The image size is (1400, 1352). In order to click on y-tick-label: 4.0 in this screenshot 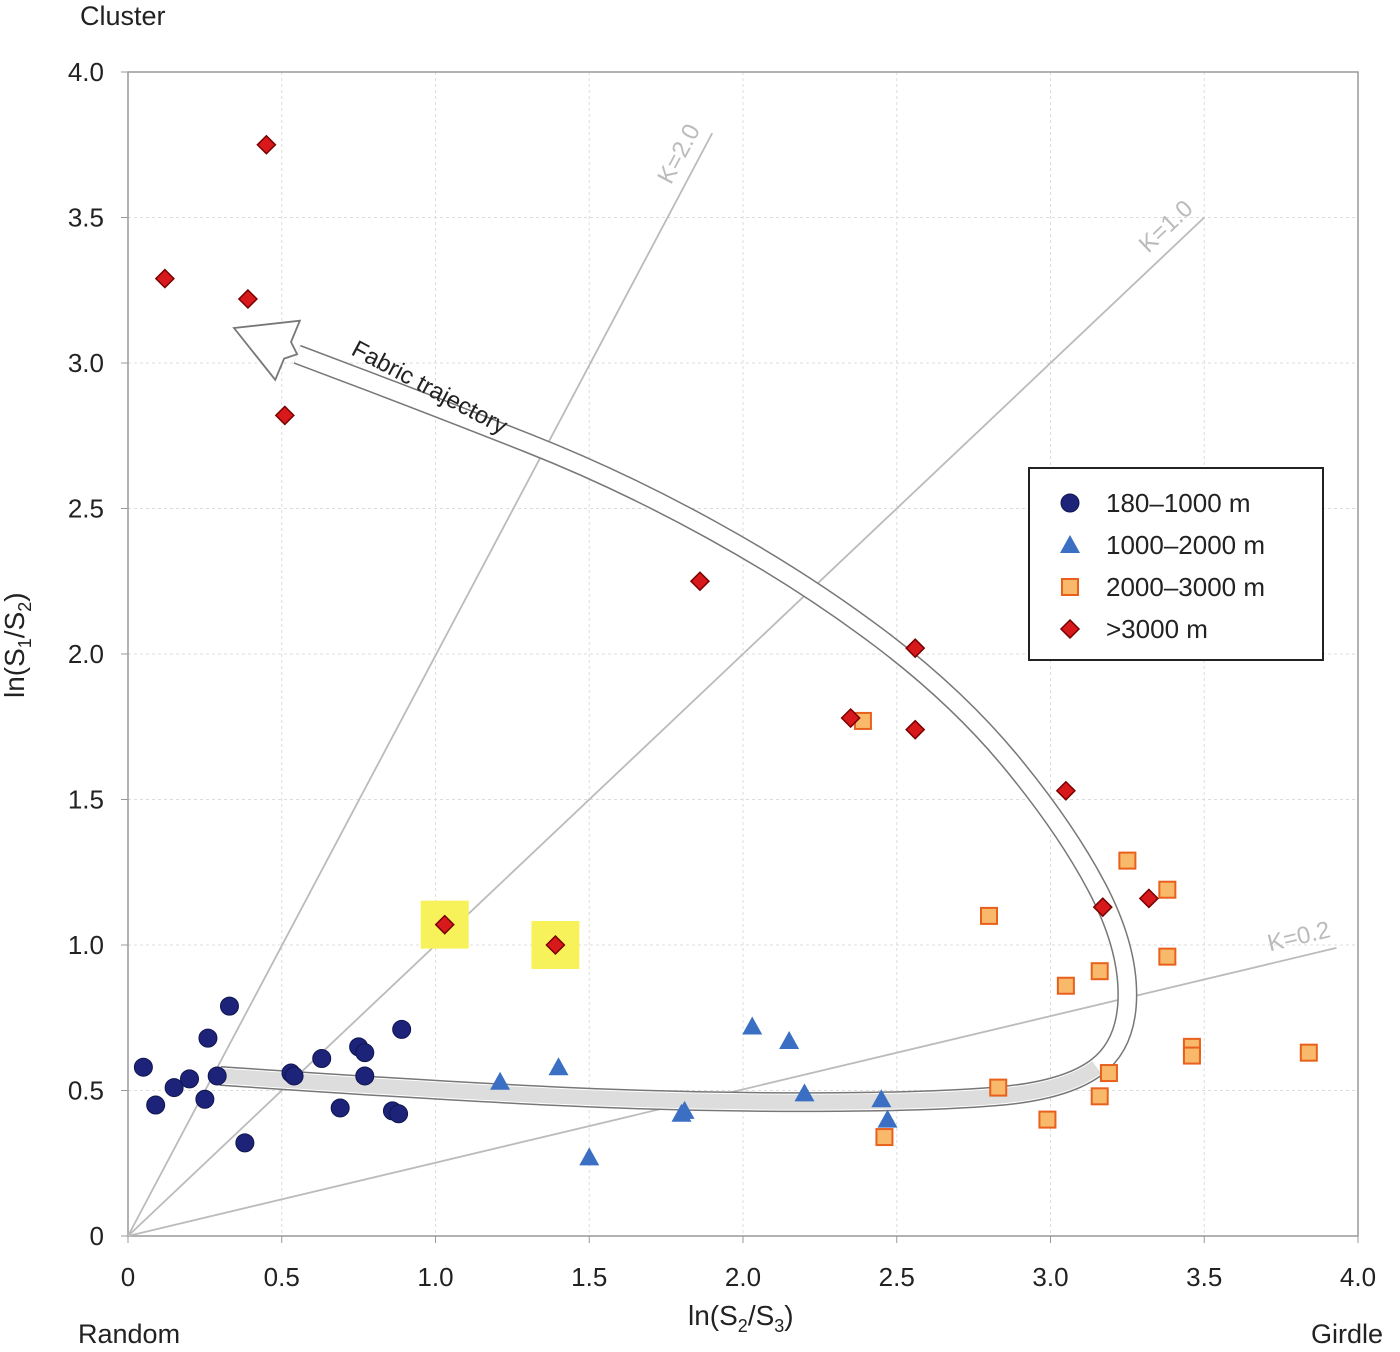, I will do `click(86, 72)`.